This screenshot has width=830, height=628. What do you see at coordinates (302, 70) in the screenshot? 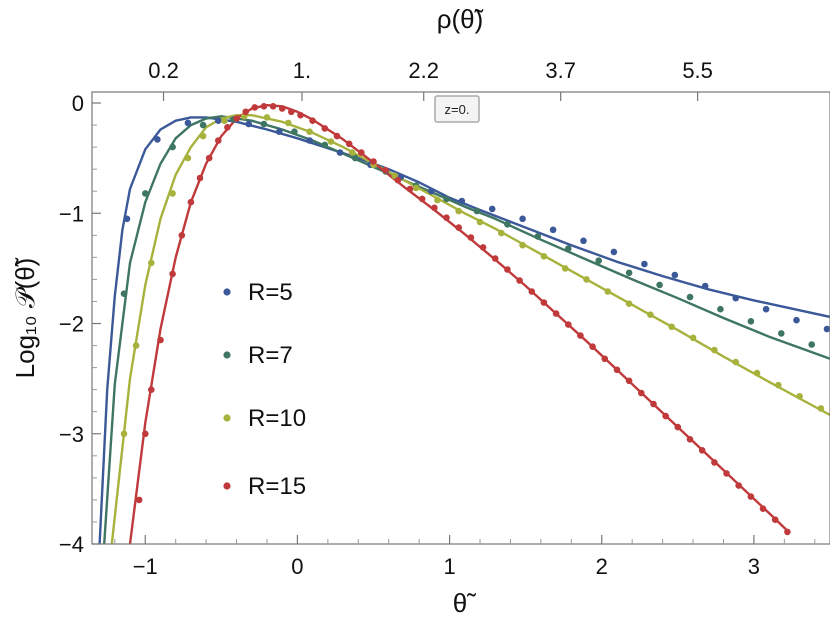
I see `top-tick-label: 1.` at bounding box center [302, 70].